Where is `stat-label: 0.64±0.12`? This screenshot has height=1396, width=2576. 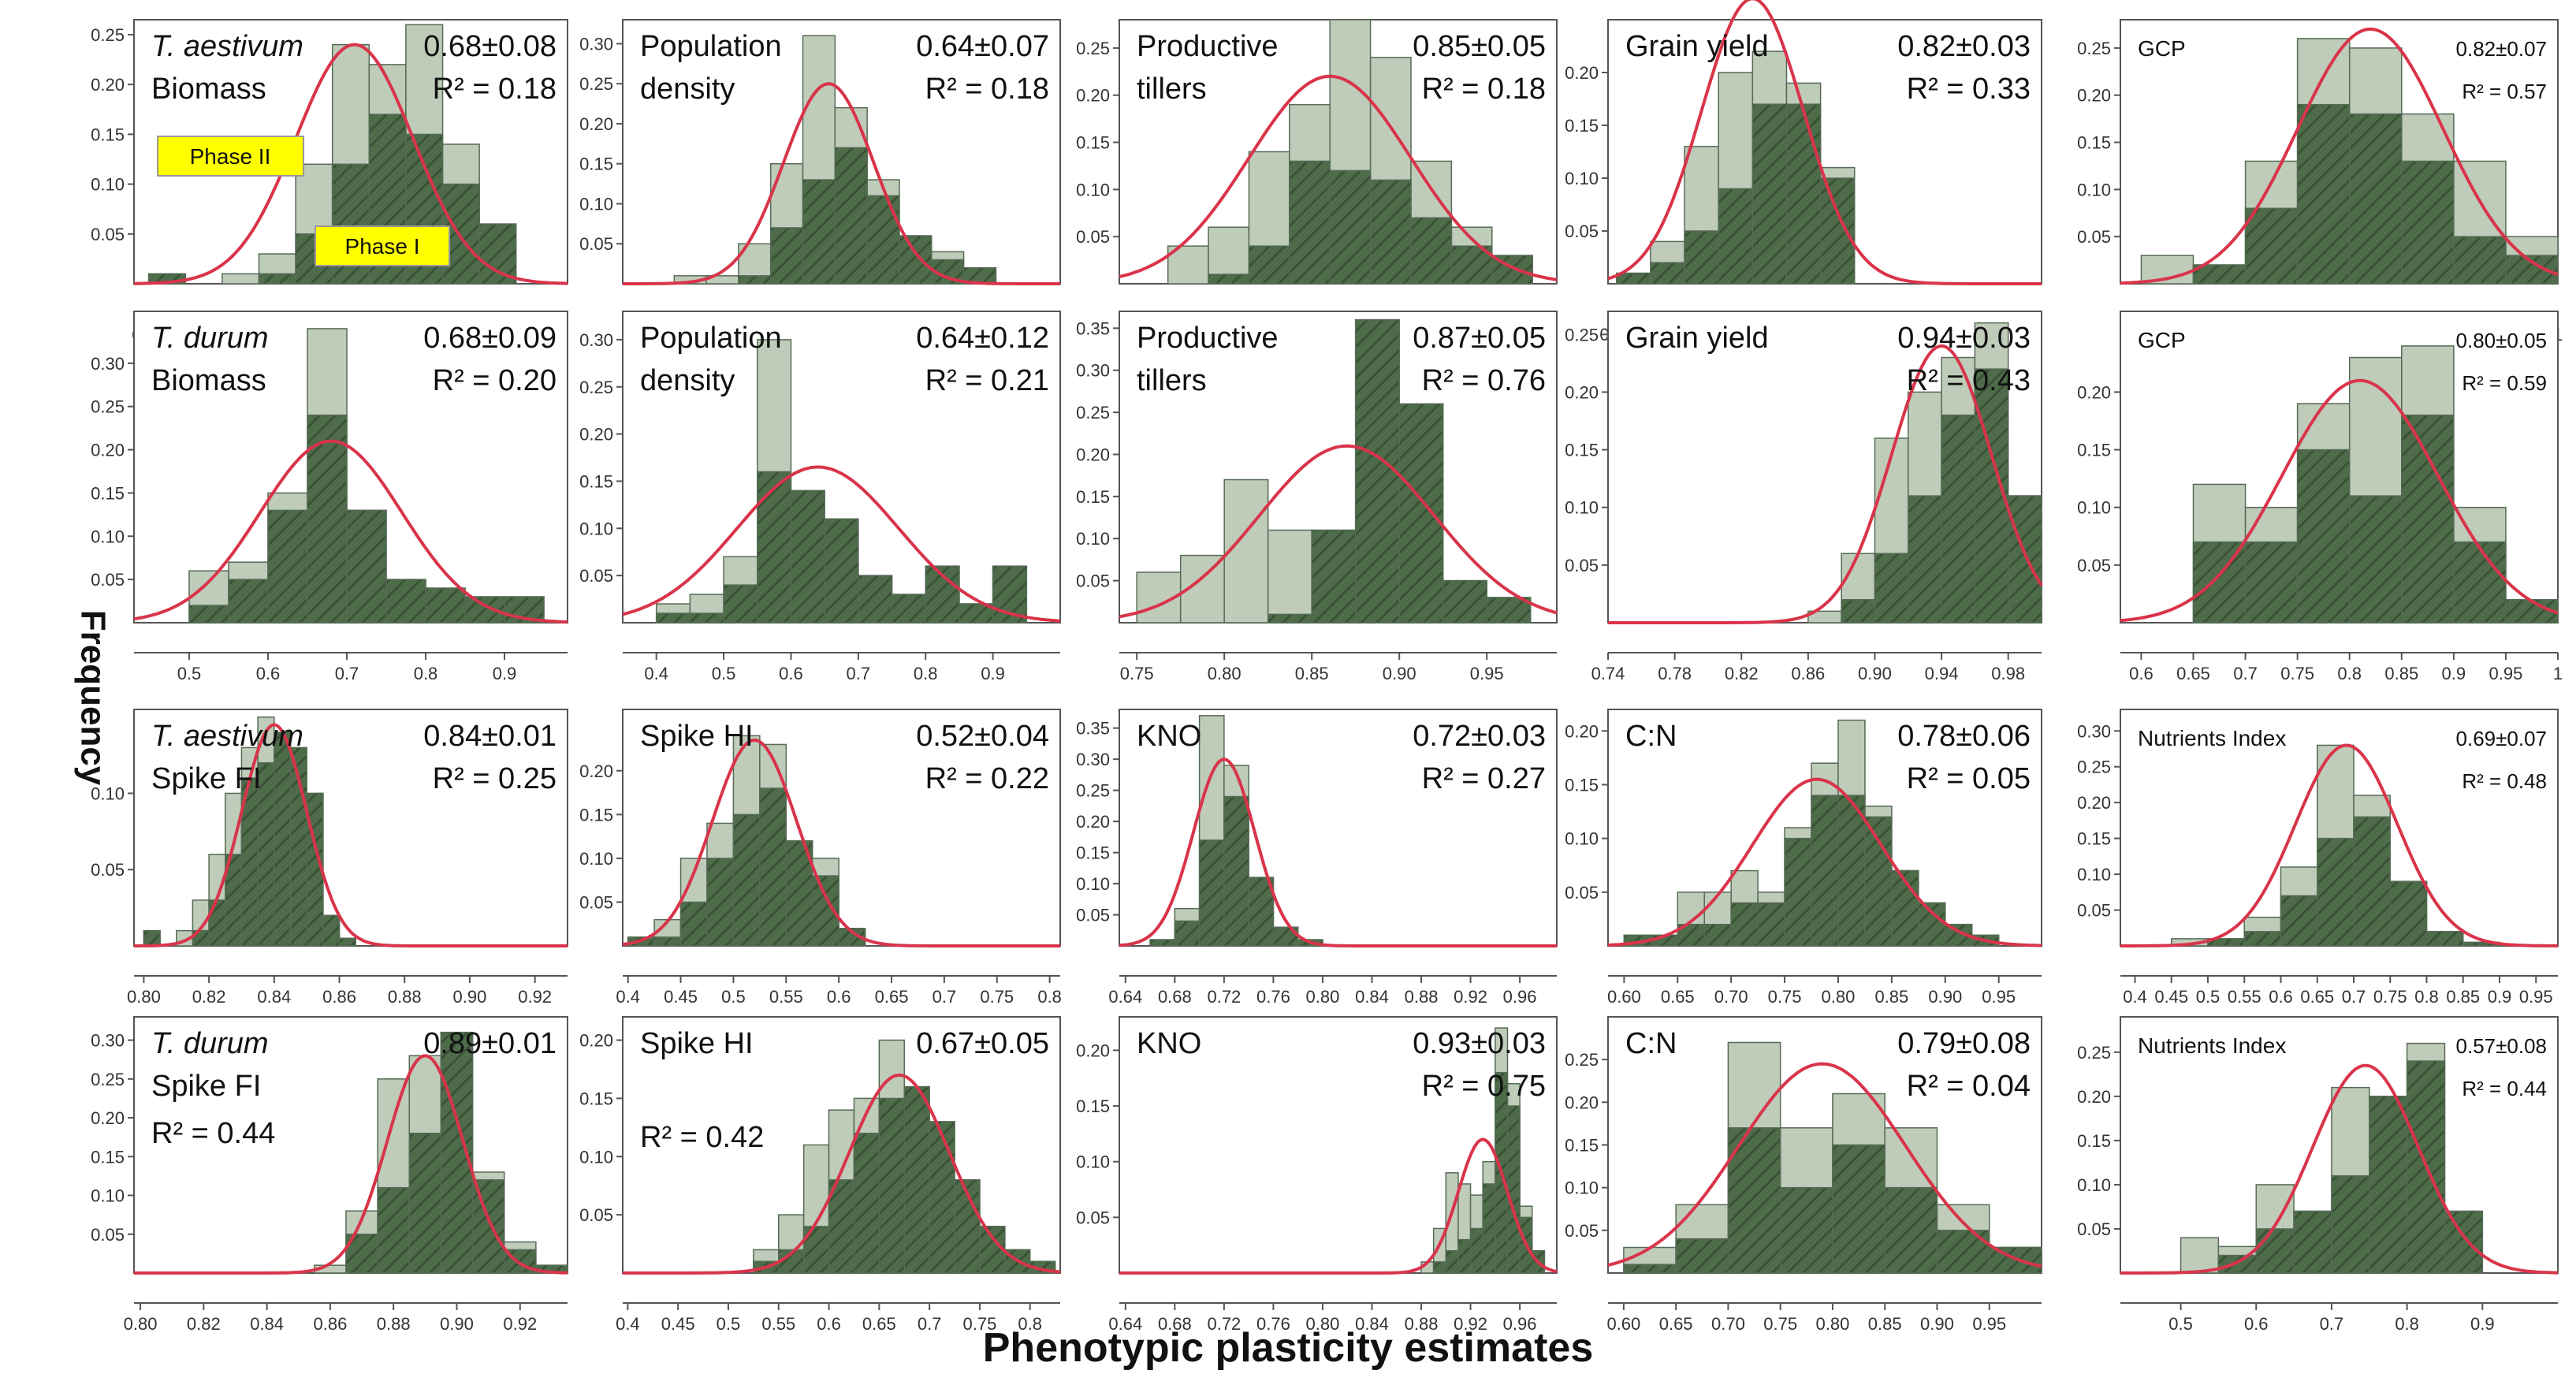
stat-label: 0.64±0.12 is located at coordinates (982, 338).